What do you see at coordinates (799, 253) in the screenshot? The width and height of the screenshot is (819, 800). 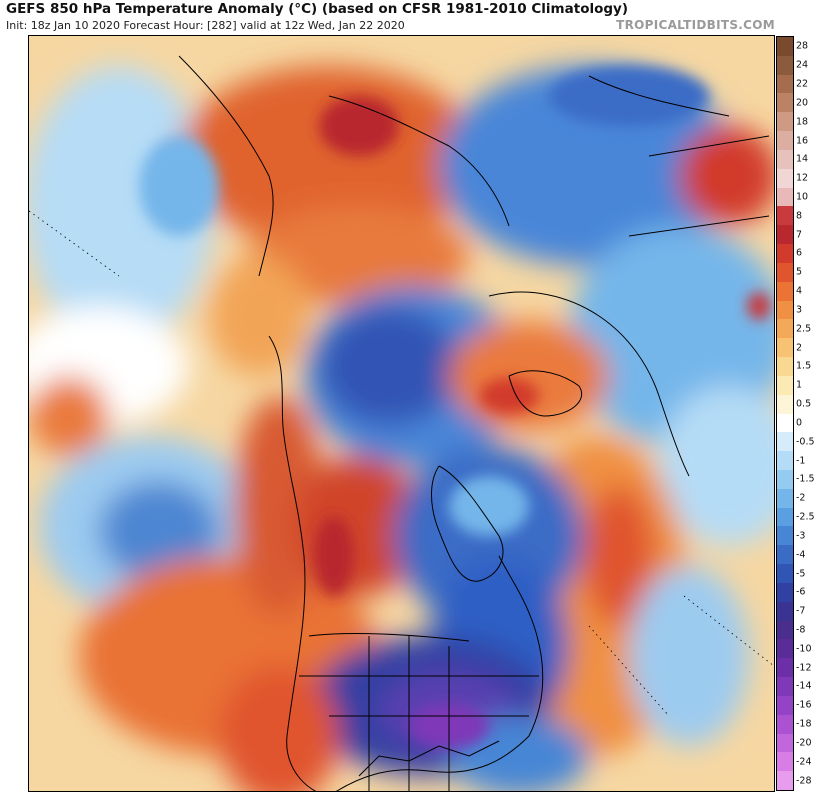 I see `color-scale-label: 6` at bounding box center [799, 253].